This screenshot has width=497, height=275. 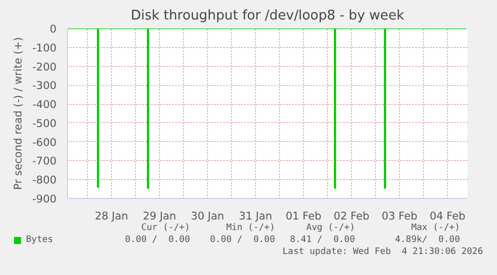 I want to click on y-tick-label: -900, so click(x=44, y=199).